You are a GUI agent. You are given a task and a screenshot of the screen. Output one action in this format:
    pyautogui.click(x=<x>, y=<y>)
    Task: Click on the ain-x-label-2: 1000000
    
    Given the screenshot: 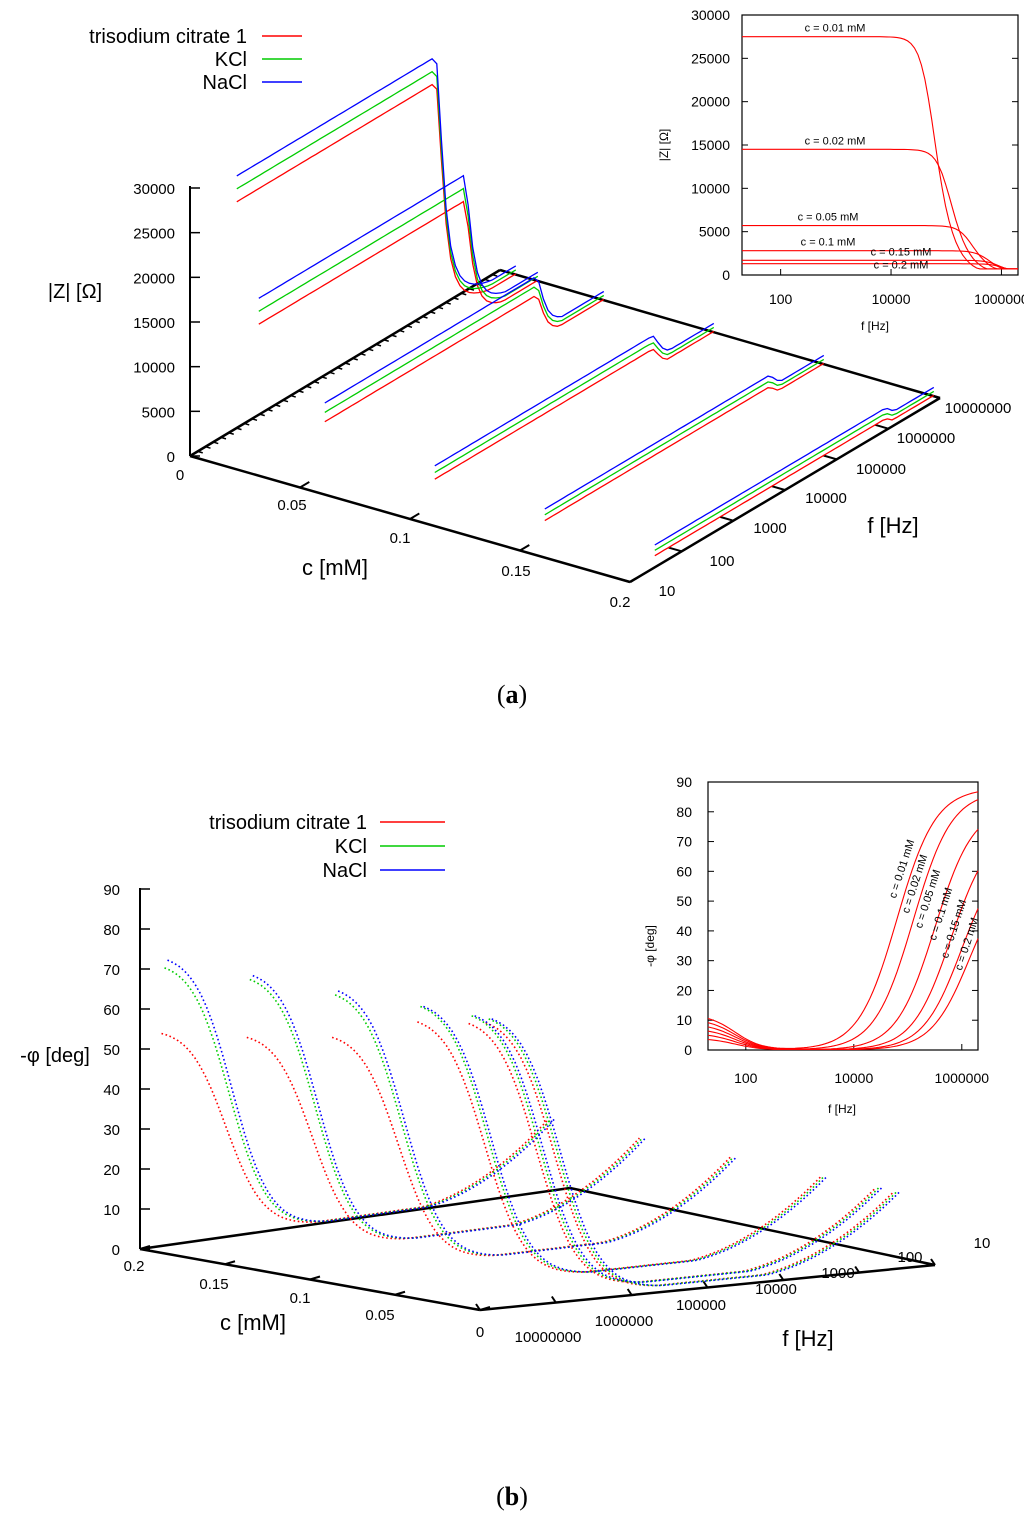 What is the action you would take?
    pyautogui.click(x=999, y=299)
    